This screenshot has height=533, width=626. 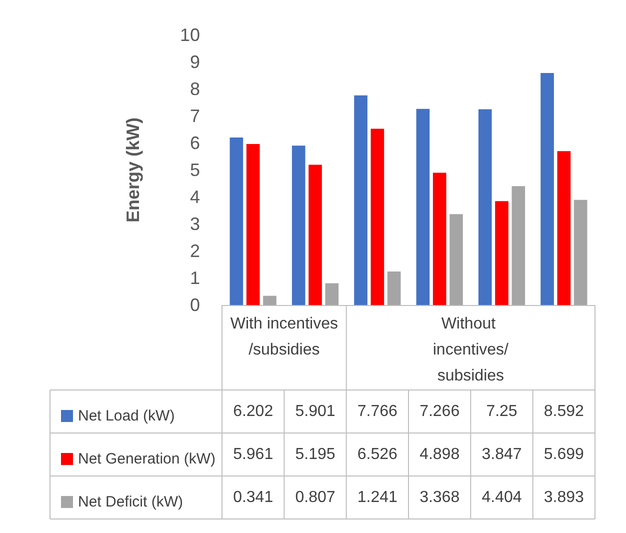 What do you see at coordinates (502, 497) in the screenshot?
I see `data-label: 4.404` at bounding box center [502, 497].